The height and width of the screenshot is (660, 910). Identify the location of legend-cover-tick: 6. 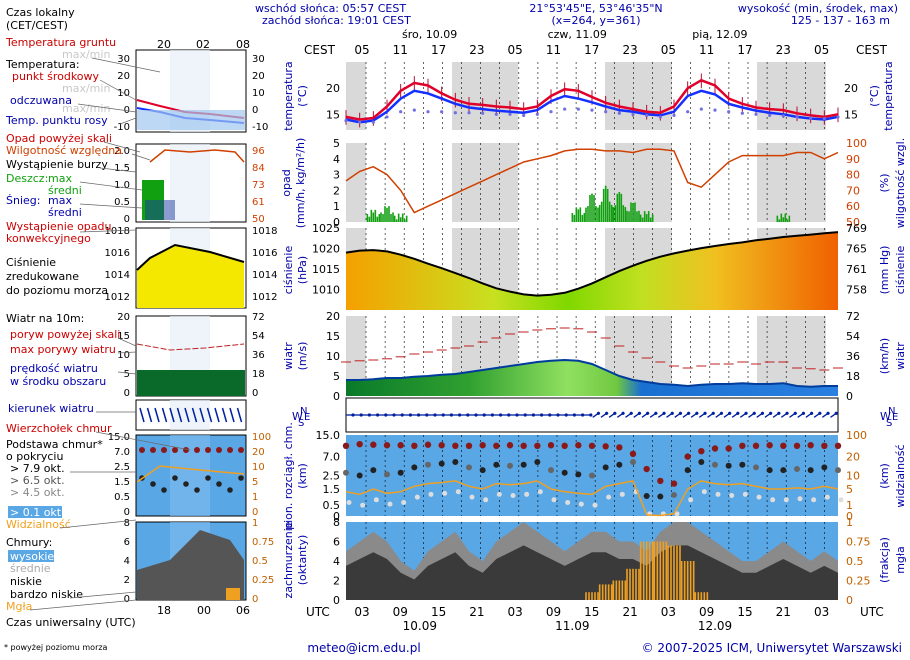
(127, 542).